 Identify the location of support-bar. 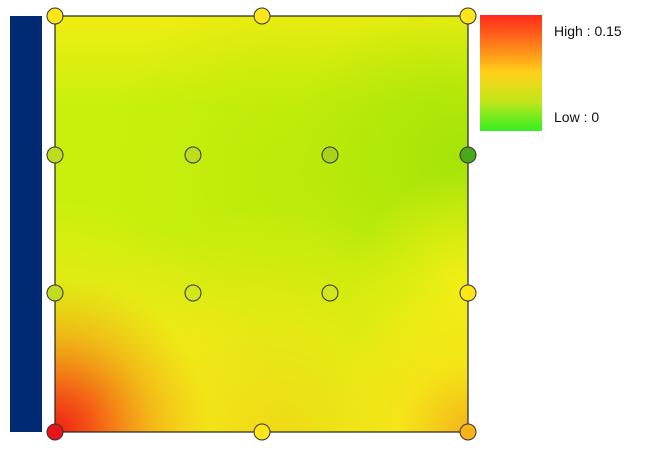
(26, 224).